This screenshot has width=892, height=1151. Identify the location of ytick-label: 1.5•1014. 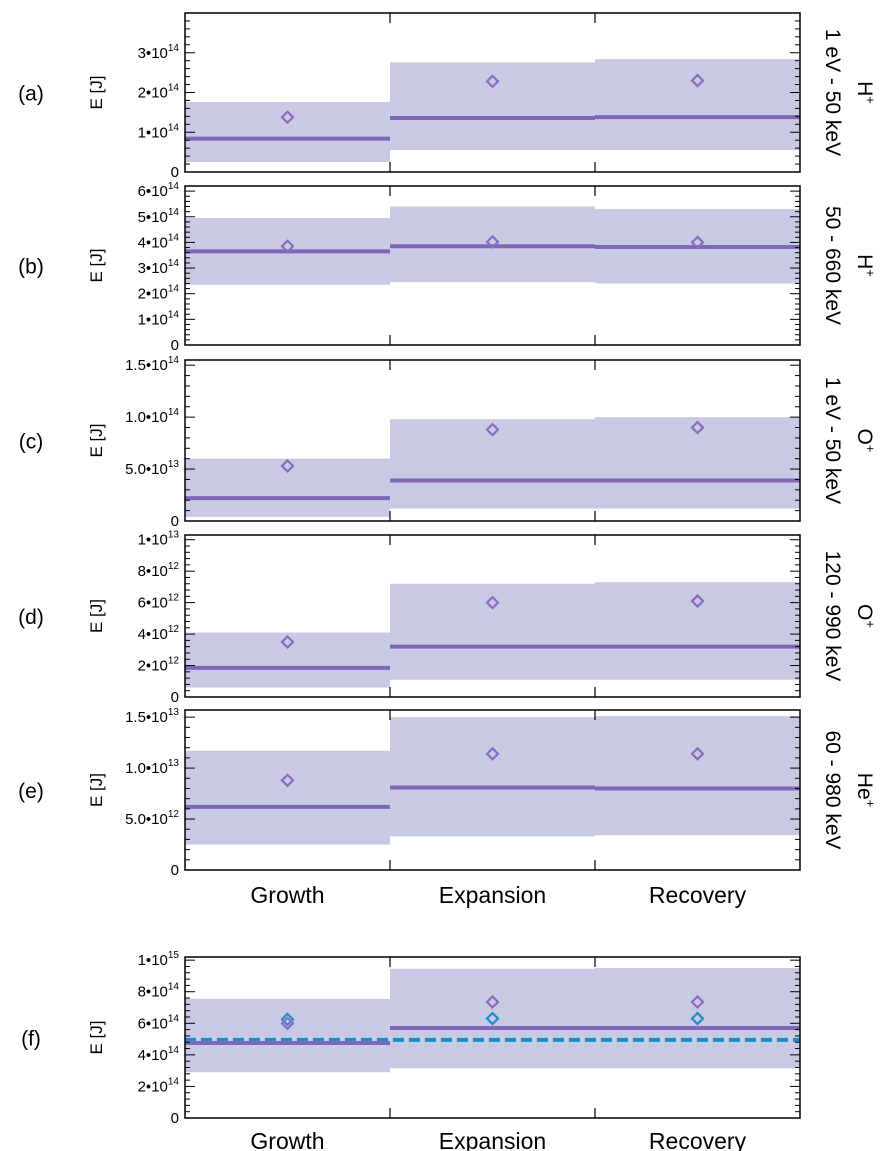
(152, 364).